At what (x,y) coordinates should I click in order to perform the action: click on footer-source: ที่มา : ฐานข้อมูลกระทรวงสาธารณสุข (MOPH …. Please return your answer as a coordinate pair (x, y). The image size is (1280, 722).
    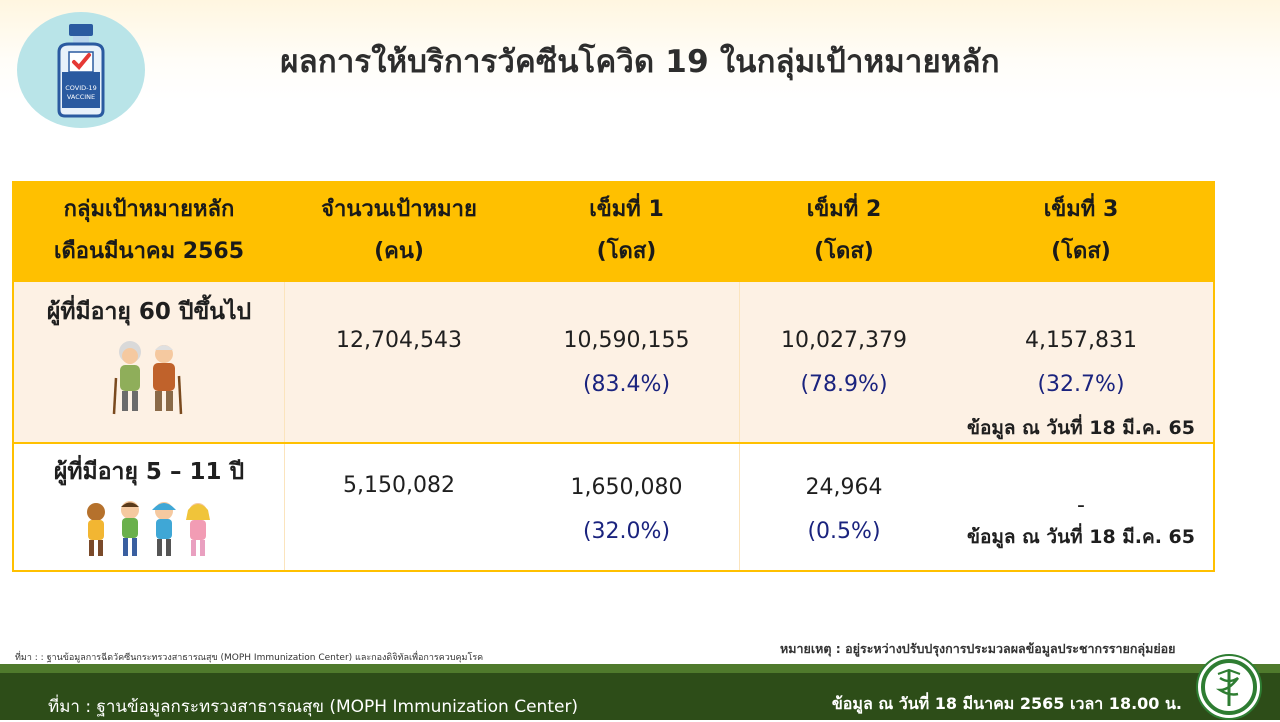
    Looking at the image, I should click on (313, 707).